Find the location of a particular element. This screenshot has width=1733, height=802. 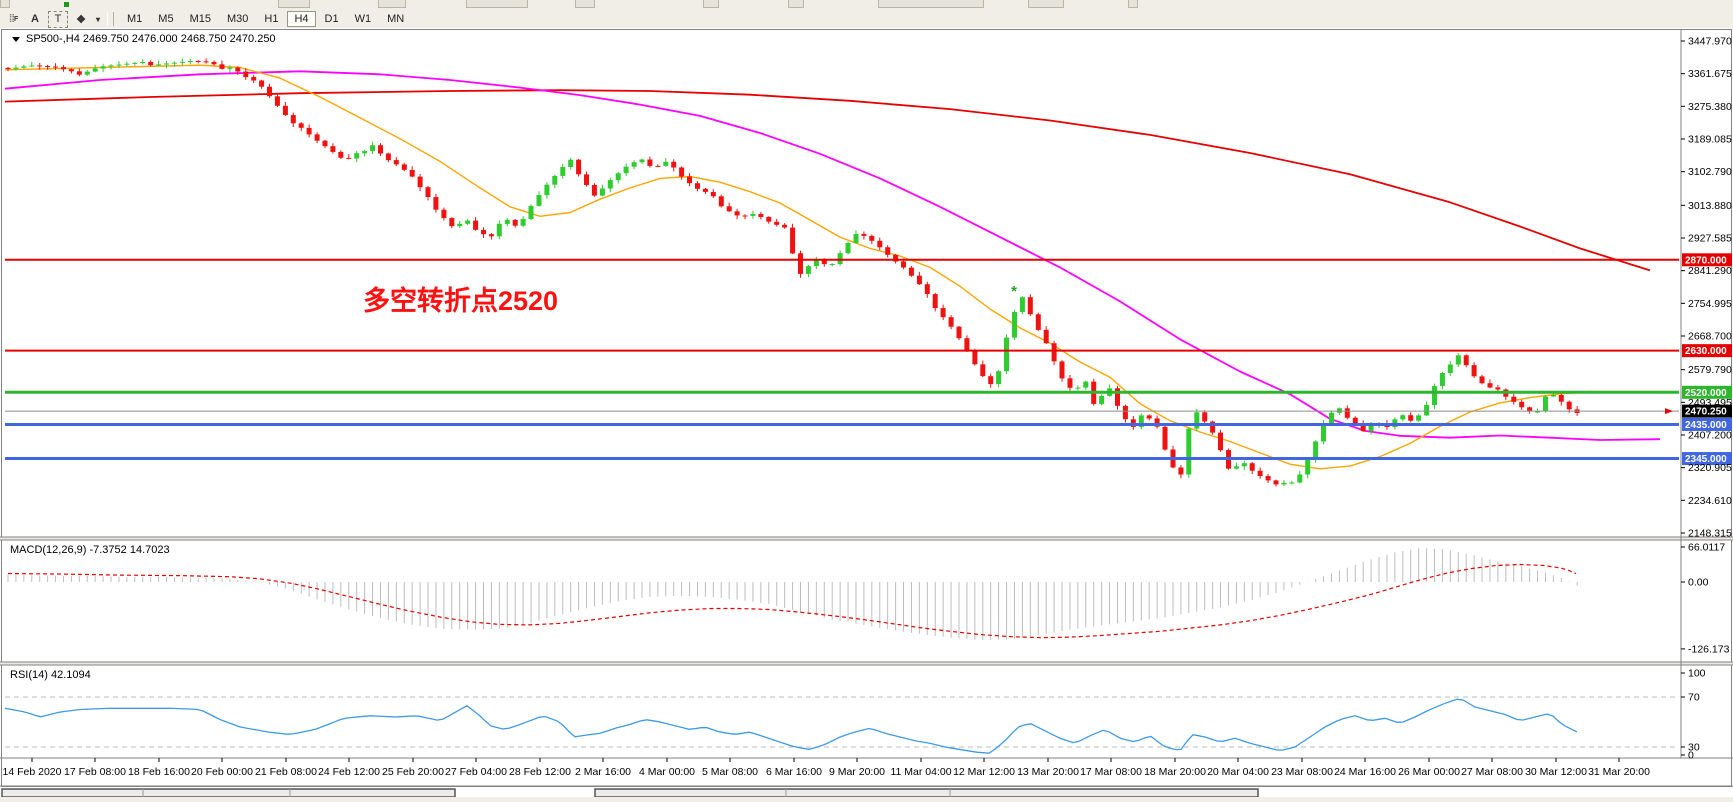

rsi-header: RSI(14) 42.1094 is located at coordinates (50, 675).